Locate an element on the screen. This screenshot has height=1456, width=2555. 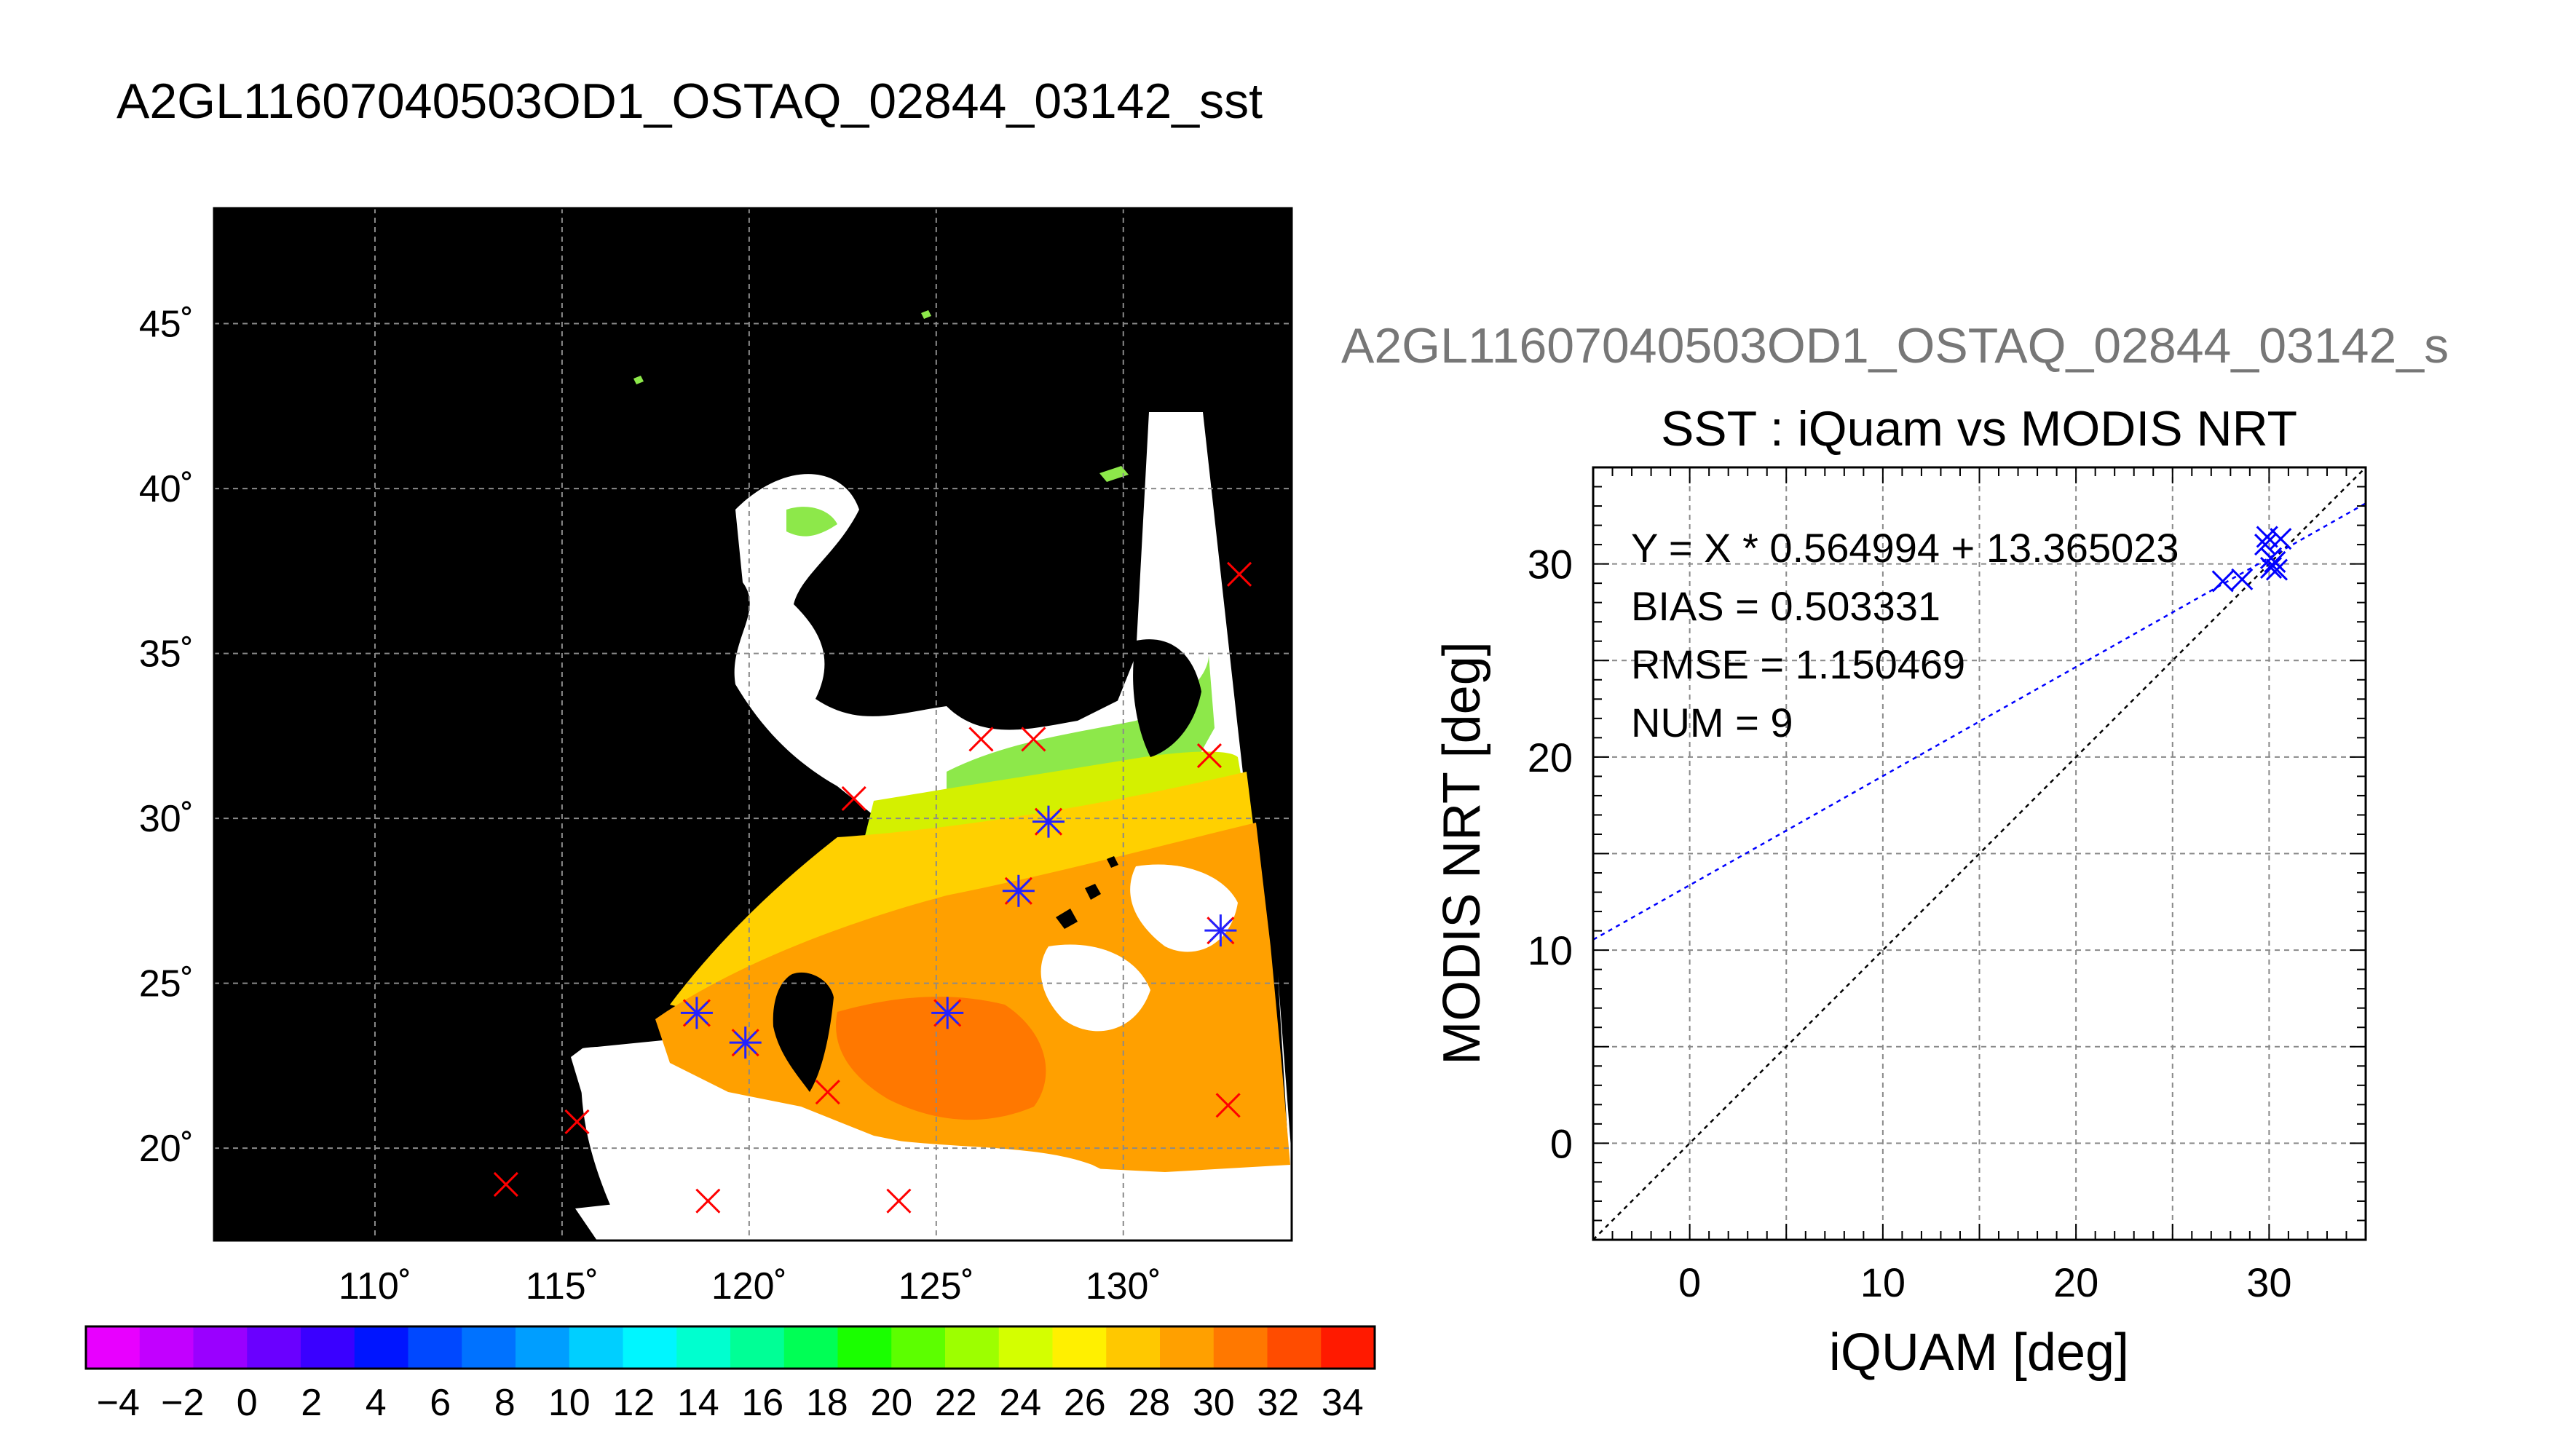
colorbar-tick-label: 26 is located at coordinates (1085, 1403).